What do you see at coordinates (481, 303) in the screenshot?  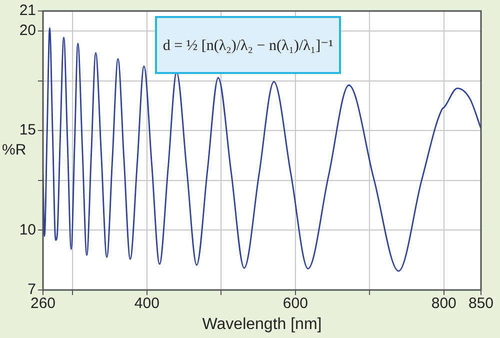 I see `x-tick-label: 850` at bounding box center [481, 303].